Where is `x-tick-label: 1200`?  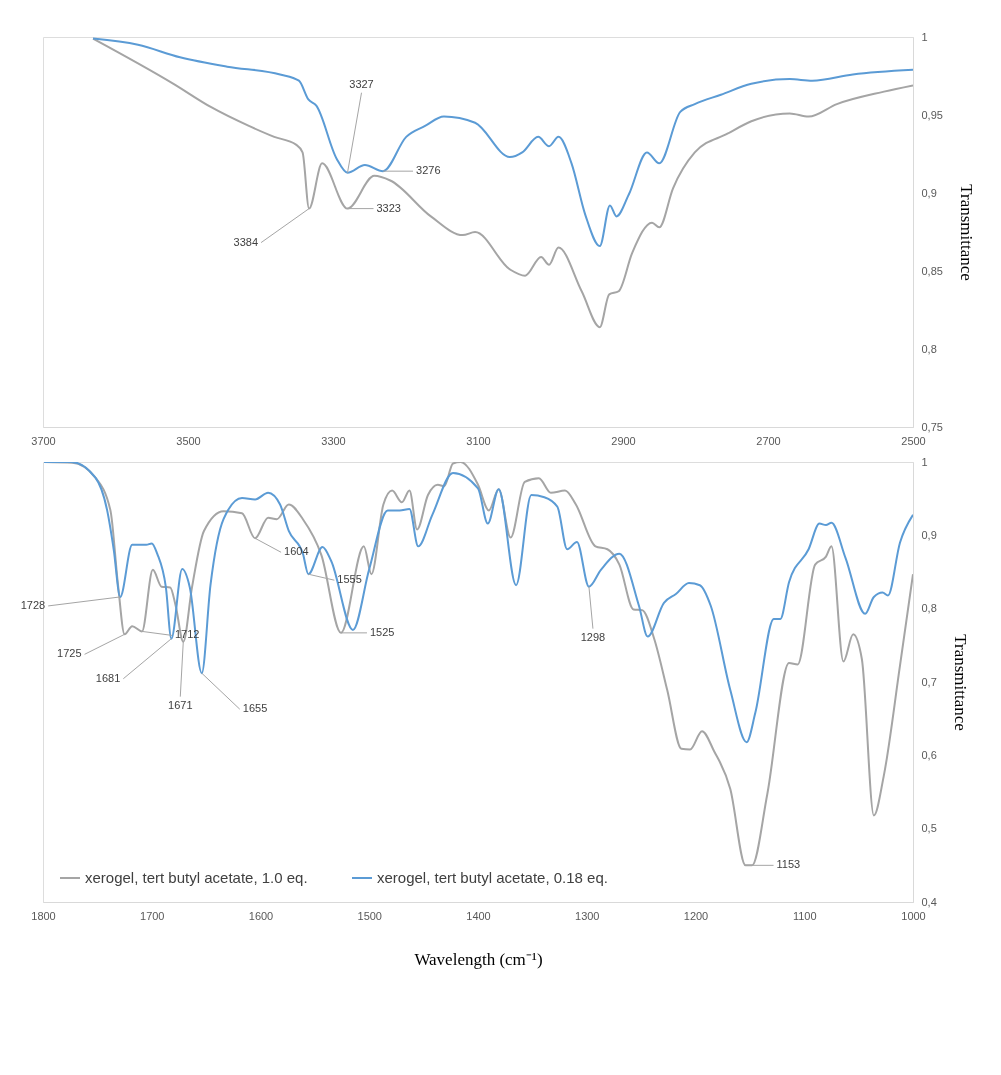
x-tick-label: 1200 is located at coordinates (696, 915).